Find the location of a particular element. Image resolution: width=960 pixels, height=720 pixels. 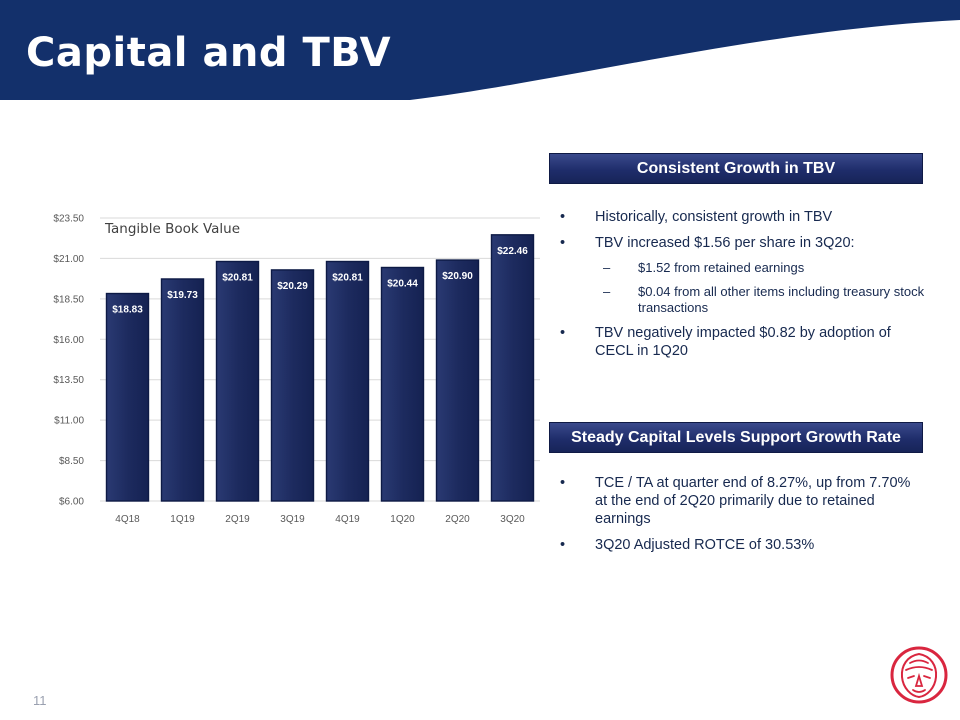

bar-2Q20 is located at coordinates (457, 380).